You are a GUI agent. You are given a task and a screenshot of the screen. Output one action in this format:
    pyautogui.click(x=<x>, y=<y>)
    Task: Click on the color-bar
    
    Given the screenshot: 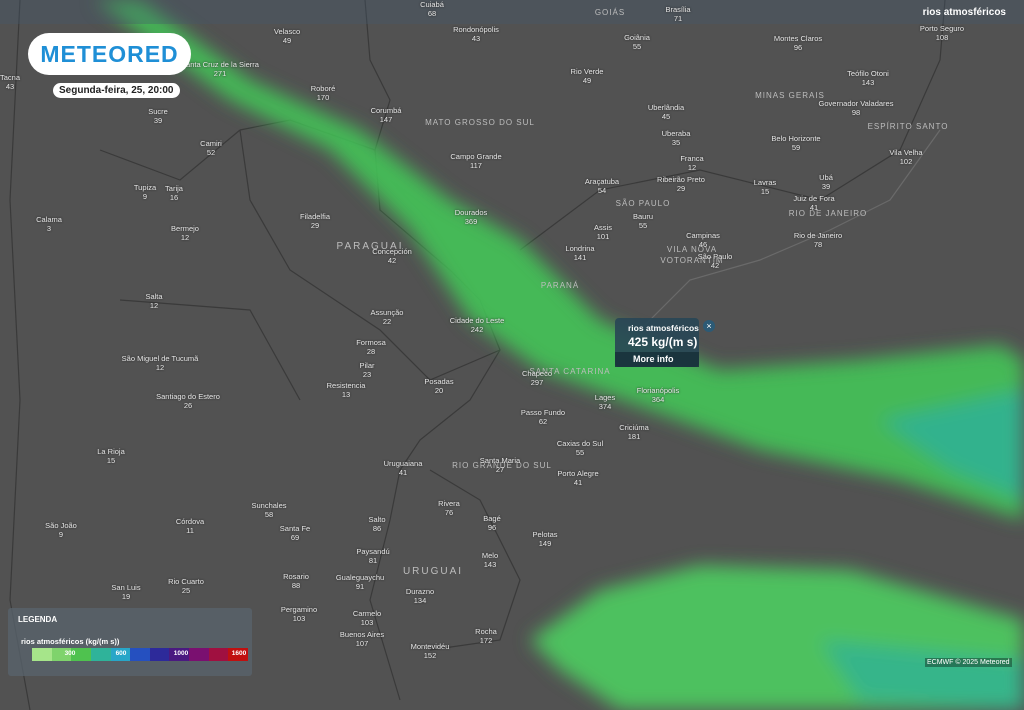 What is the action you would take?
    pyautogui.click(x=140, y=654)
    